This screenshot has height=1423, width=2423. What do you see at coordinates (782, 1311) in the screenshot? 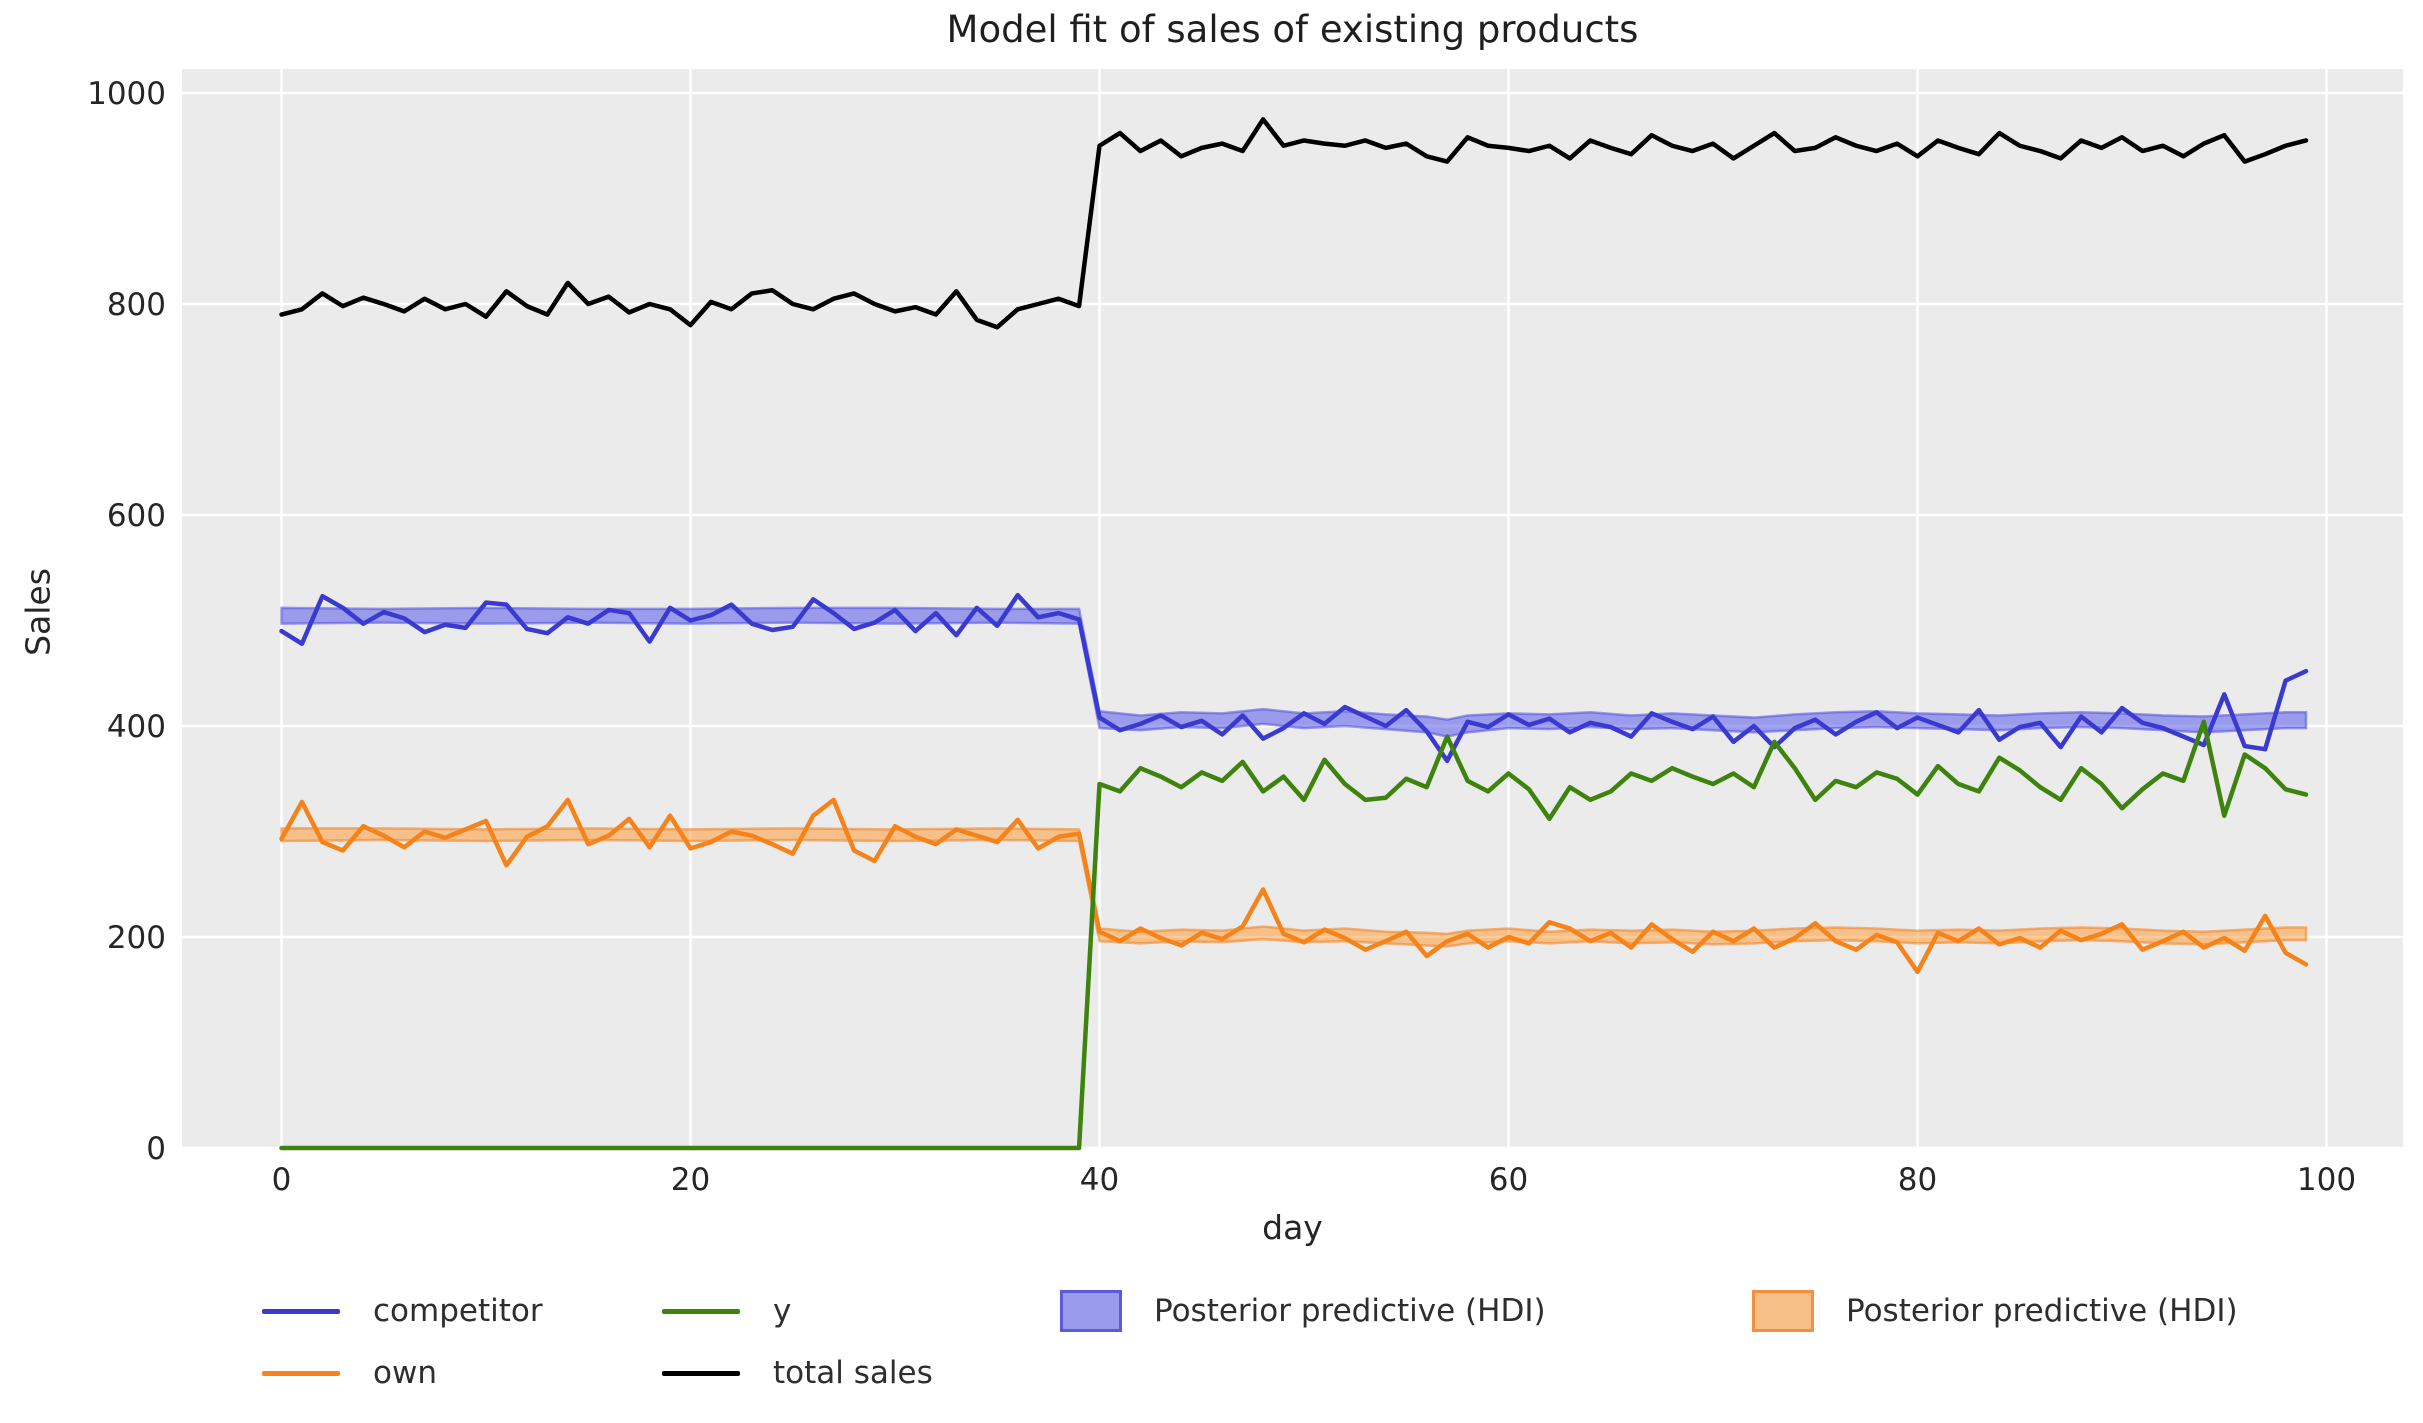
I see `legend-label: y` at bounding box center [782, 1311].